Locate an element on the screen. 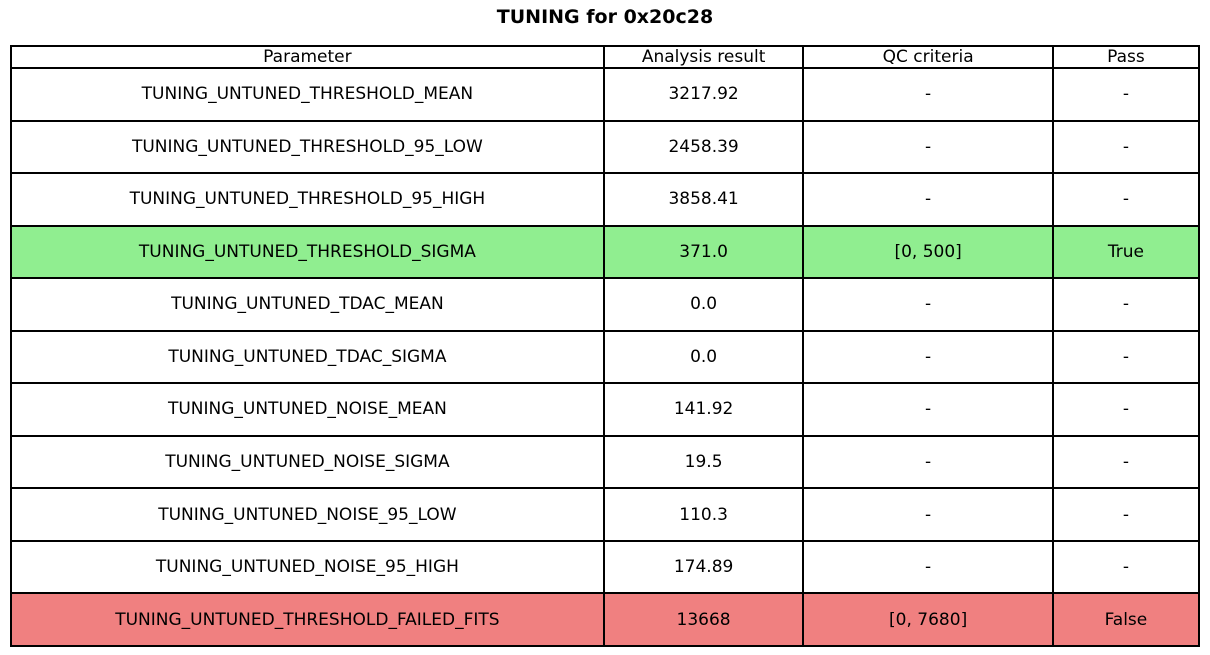  analysis-result-cell: 174.89 is located at coordinates (703, 567).